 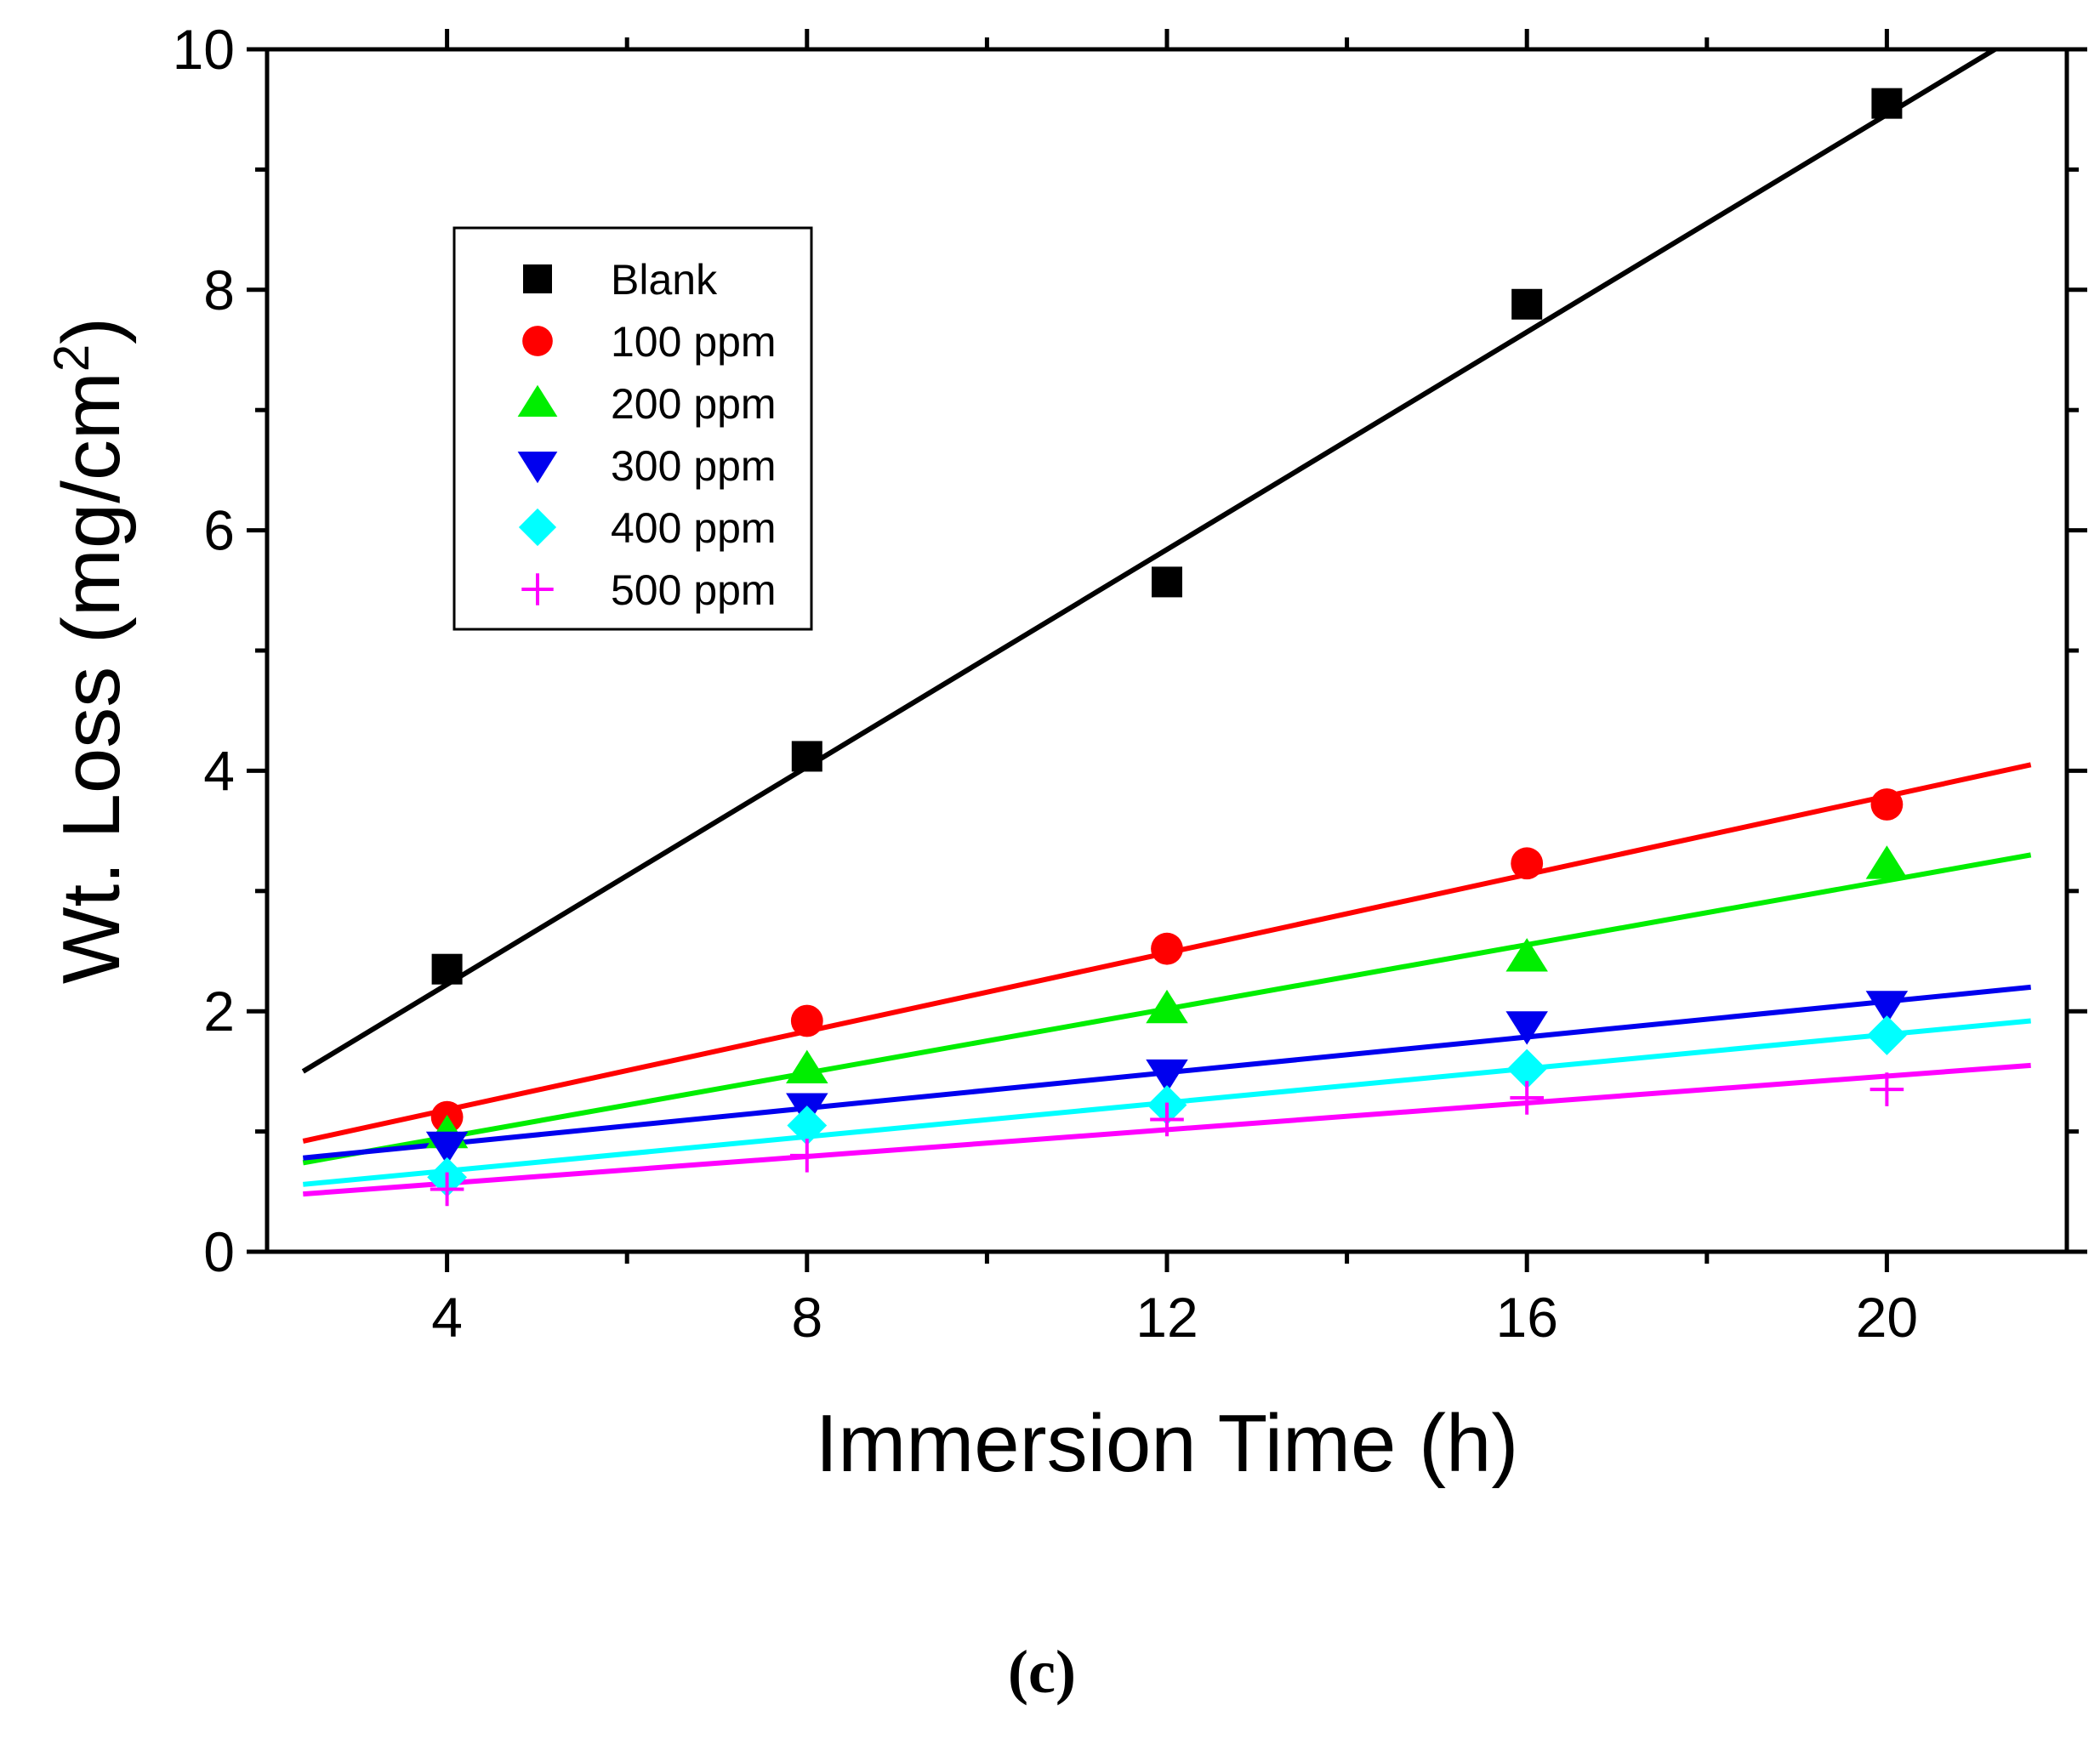 What do you see at coordinates (664, 280) in the screenshot?
I see `legend-label-blank: Blank` at bounding box center [664, 280].